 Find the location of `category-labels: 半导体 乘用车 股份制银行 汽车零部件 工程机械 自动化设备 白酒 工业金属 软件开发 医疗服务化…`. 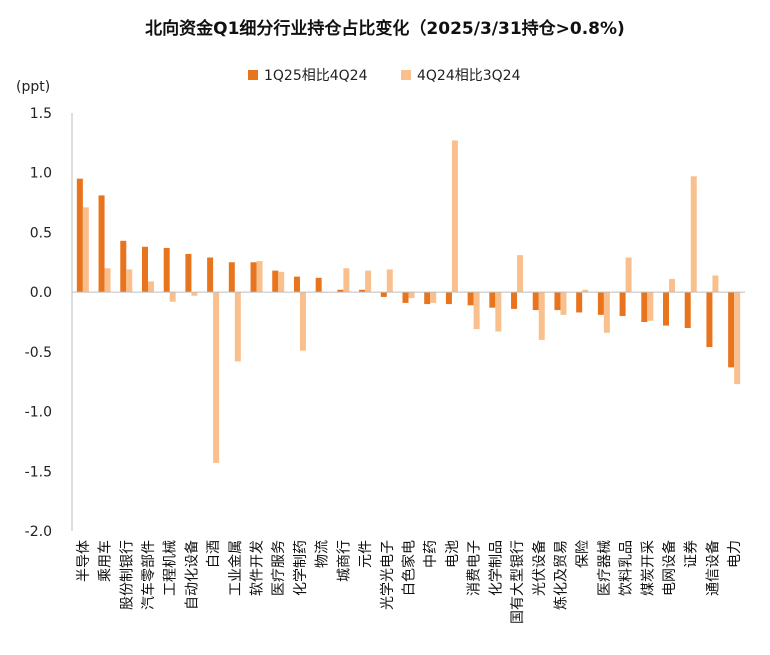

category-labels: 半导体 乘用车 股份制银行 汽车零部件 工程机械 自动化设备 白酒 工业金属 软件开发 医疗服务化… is located at coordinates (409, 582).